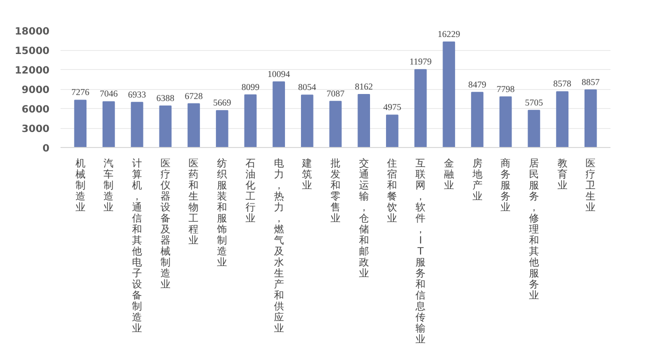 Image resolution: width=656 pixels, height=351 pixels. What do you see at coordinates (533, 230) in the screenshot?
I see `category-label: 居民服务，修理和其他服务业` at bounding box center [533, 230].